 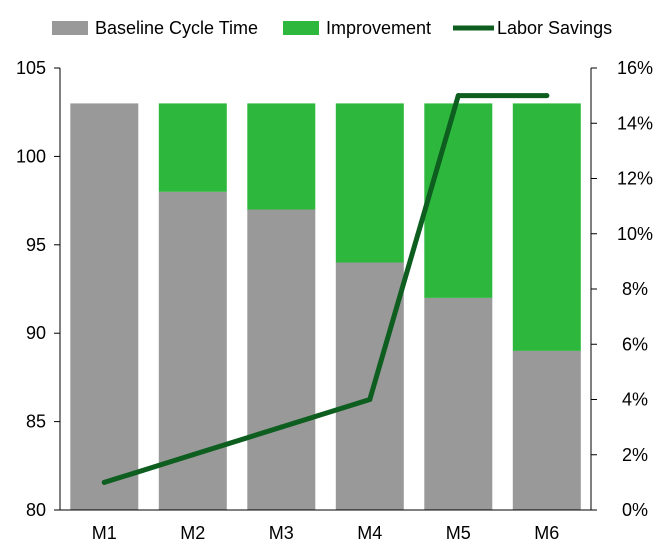 What do you see at coordinates (635, 455) in the screenshot?
I see `right-tick-label: 2%` at bounding box center [635, 455].